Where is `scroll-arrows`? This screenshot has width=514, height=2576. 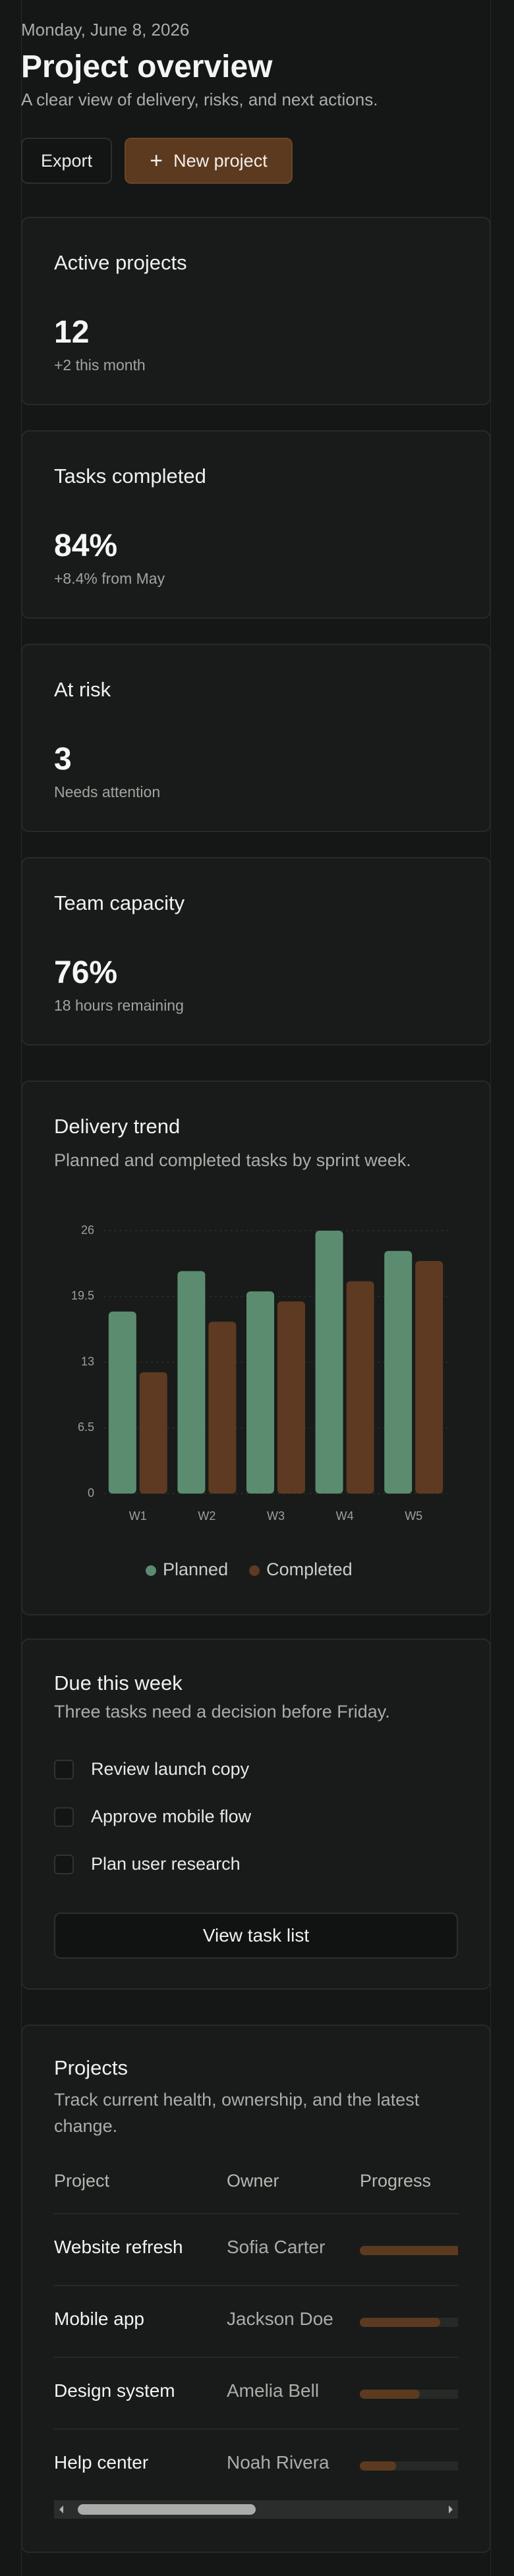 scroll-arrows is located at coordinates (256, 2509).